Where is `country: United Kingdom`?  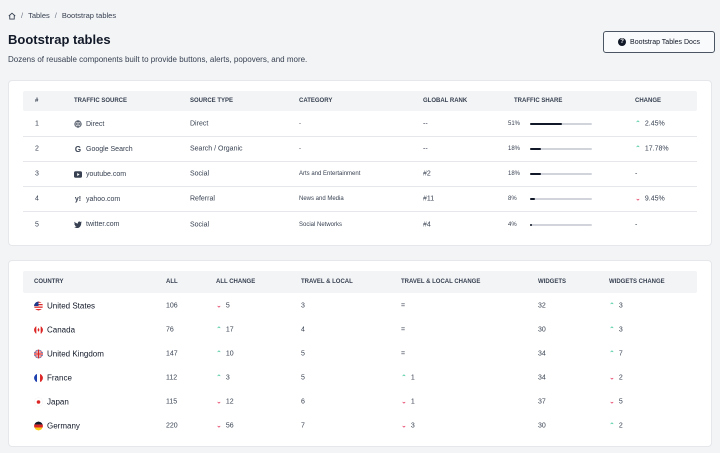 country: United Kingdom is located at coordinates (69, 354).